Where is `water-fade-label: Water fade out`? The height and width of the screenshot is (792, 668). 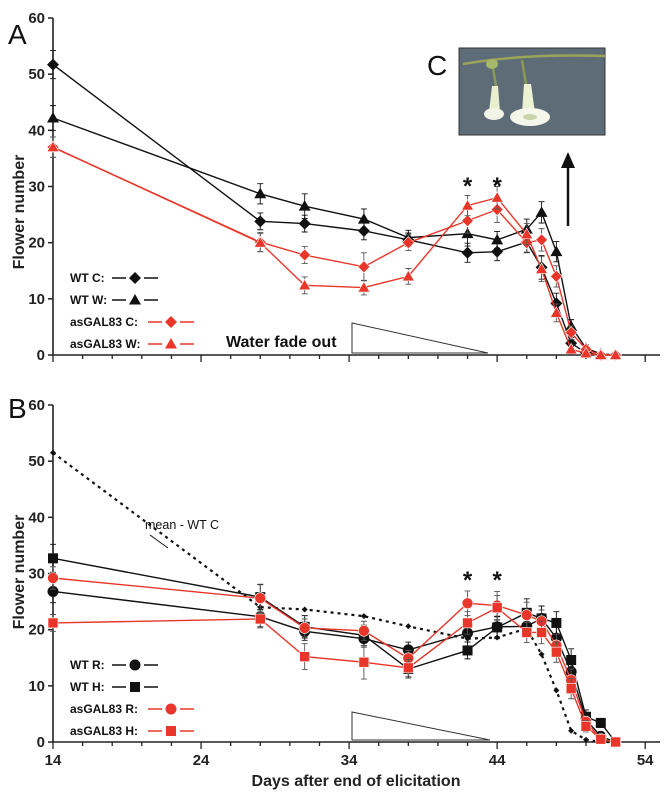 water-fade-label: Water fade out is located at coordinates (281, 342).